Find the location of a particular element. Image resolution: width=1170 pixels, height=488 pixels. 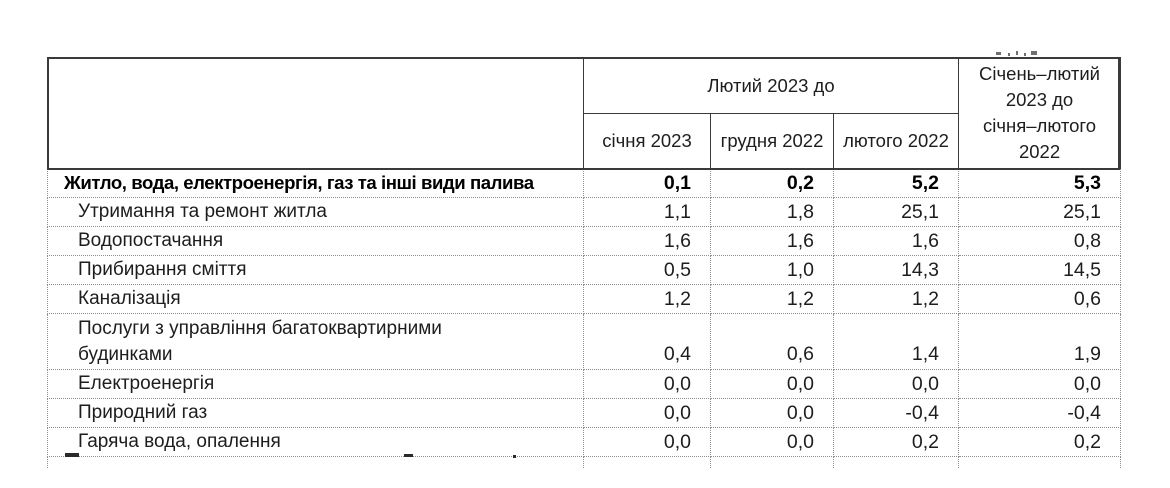

table-row: Водопостачання 1,6 1,6 1,6 0,8 is located at coordinates (584, 241).